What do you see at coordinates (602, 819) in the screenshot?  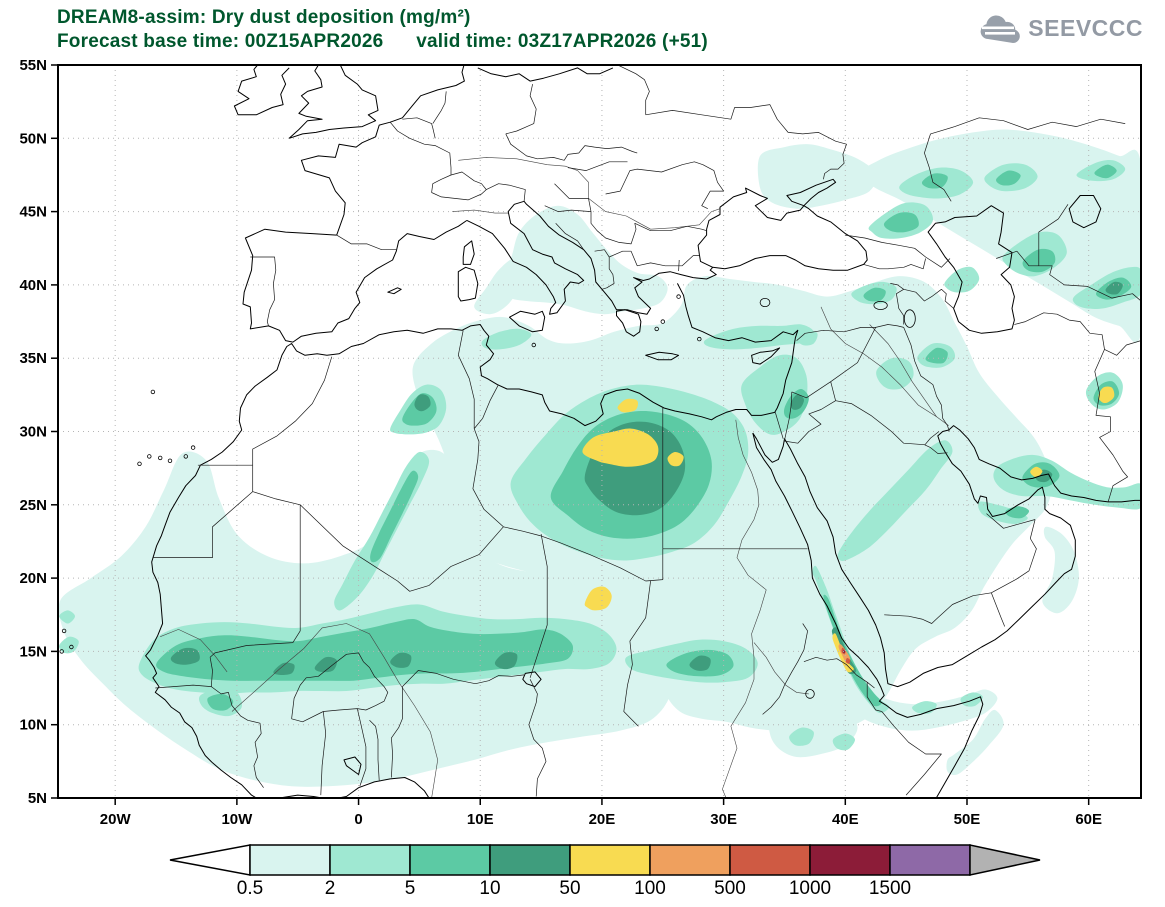 I see `lon-tick-label: 20E` at bounding box center [602, 819].